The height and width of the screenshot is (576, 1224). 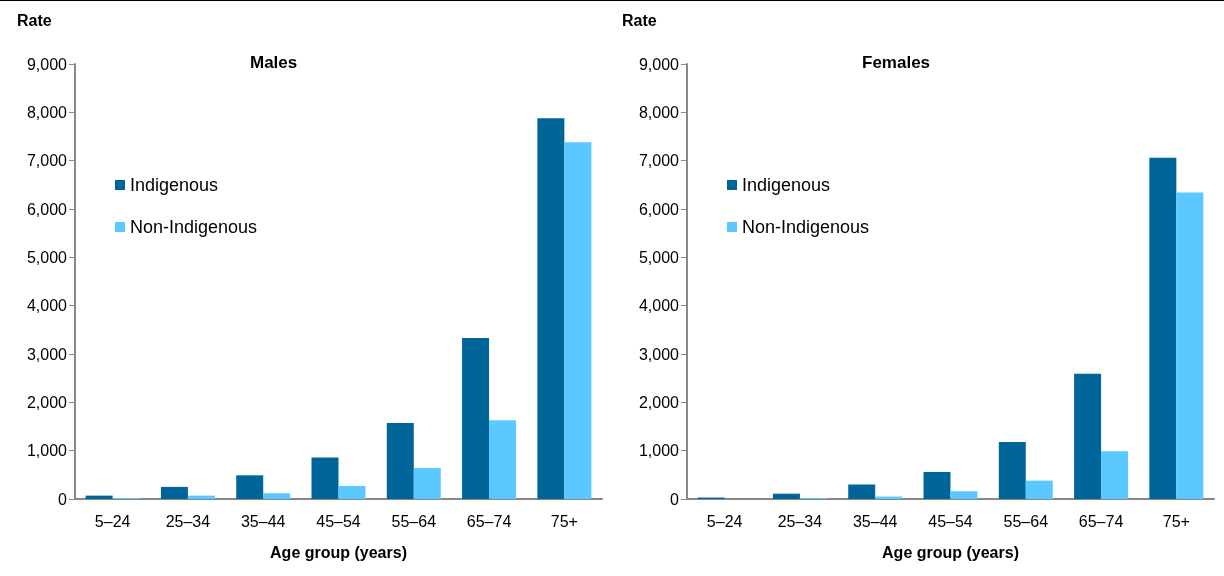 What do you see at coordinates (274, 62) in the screenshot?
I see `chart-title: Males` at bounding box center [274, 62].